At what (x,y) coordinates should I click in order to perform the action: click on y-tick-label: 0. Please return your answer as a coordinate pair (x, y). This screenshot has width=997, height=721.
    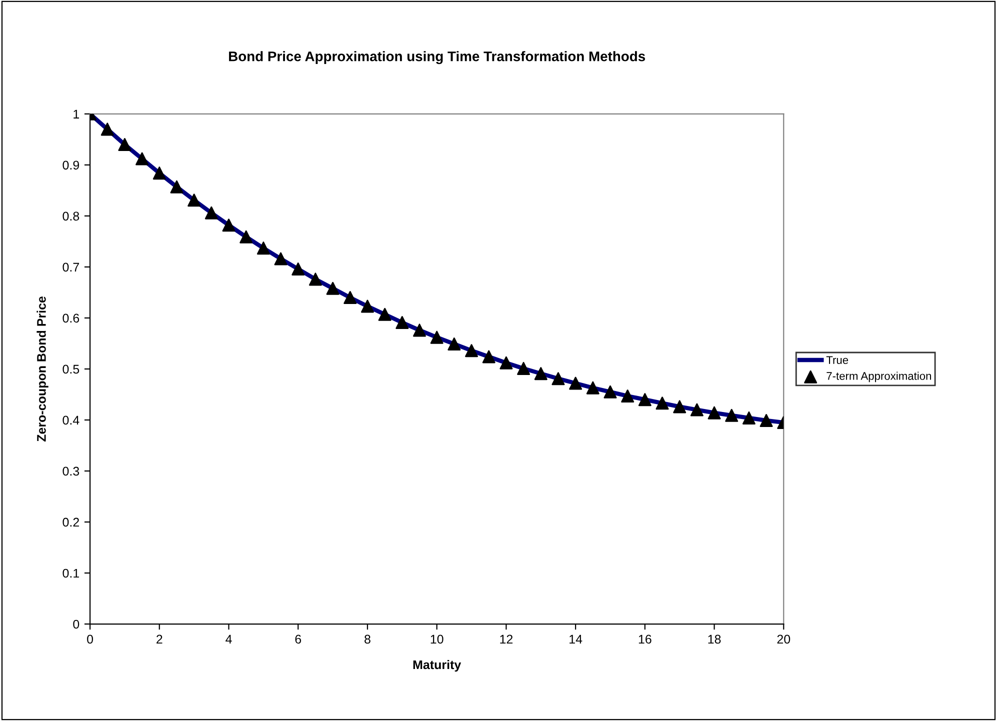
    Looking at the image, I should click on (76, 624).